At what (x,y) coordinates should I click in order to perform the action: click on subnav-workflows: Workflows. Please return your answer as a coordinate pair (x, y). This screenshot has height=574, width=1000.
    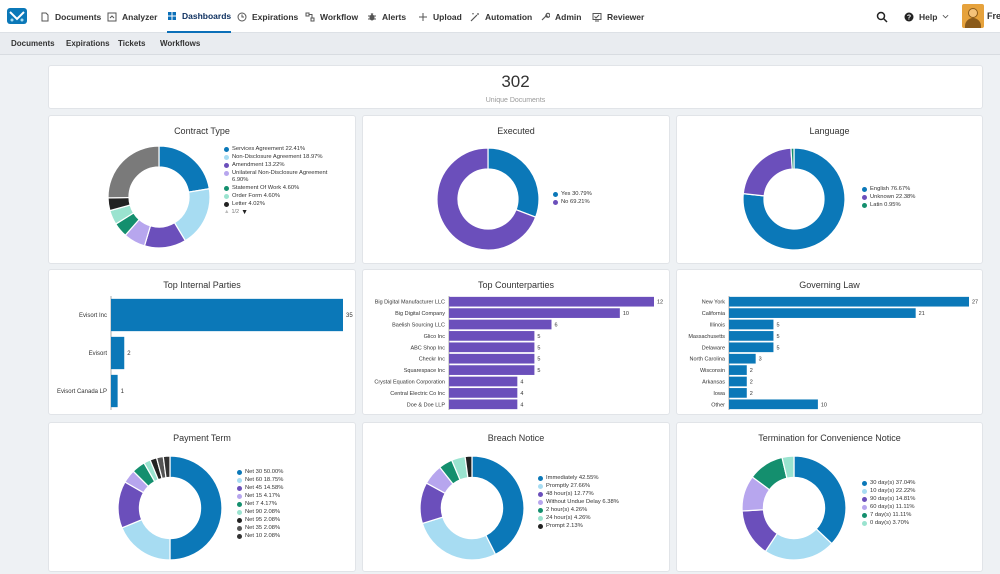
    Looking at the image, I should click on (180, 43).